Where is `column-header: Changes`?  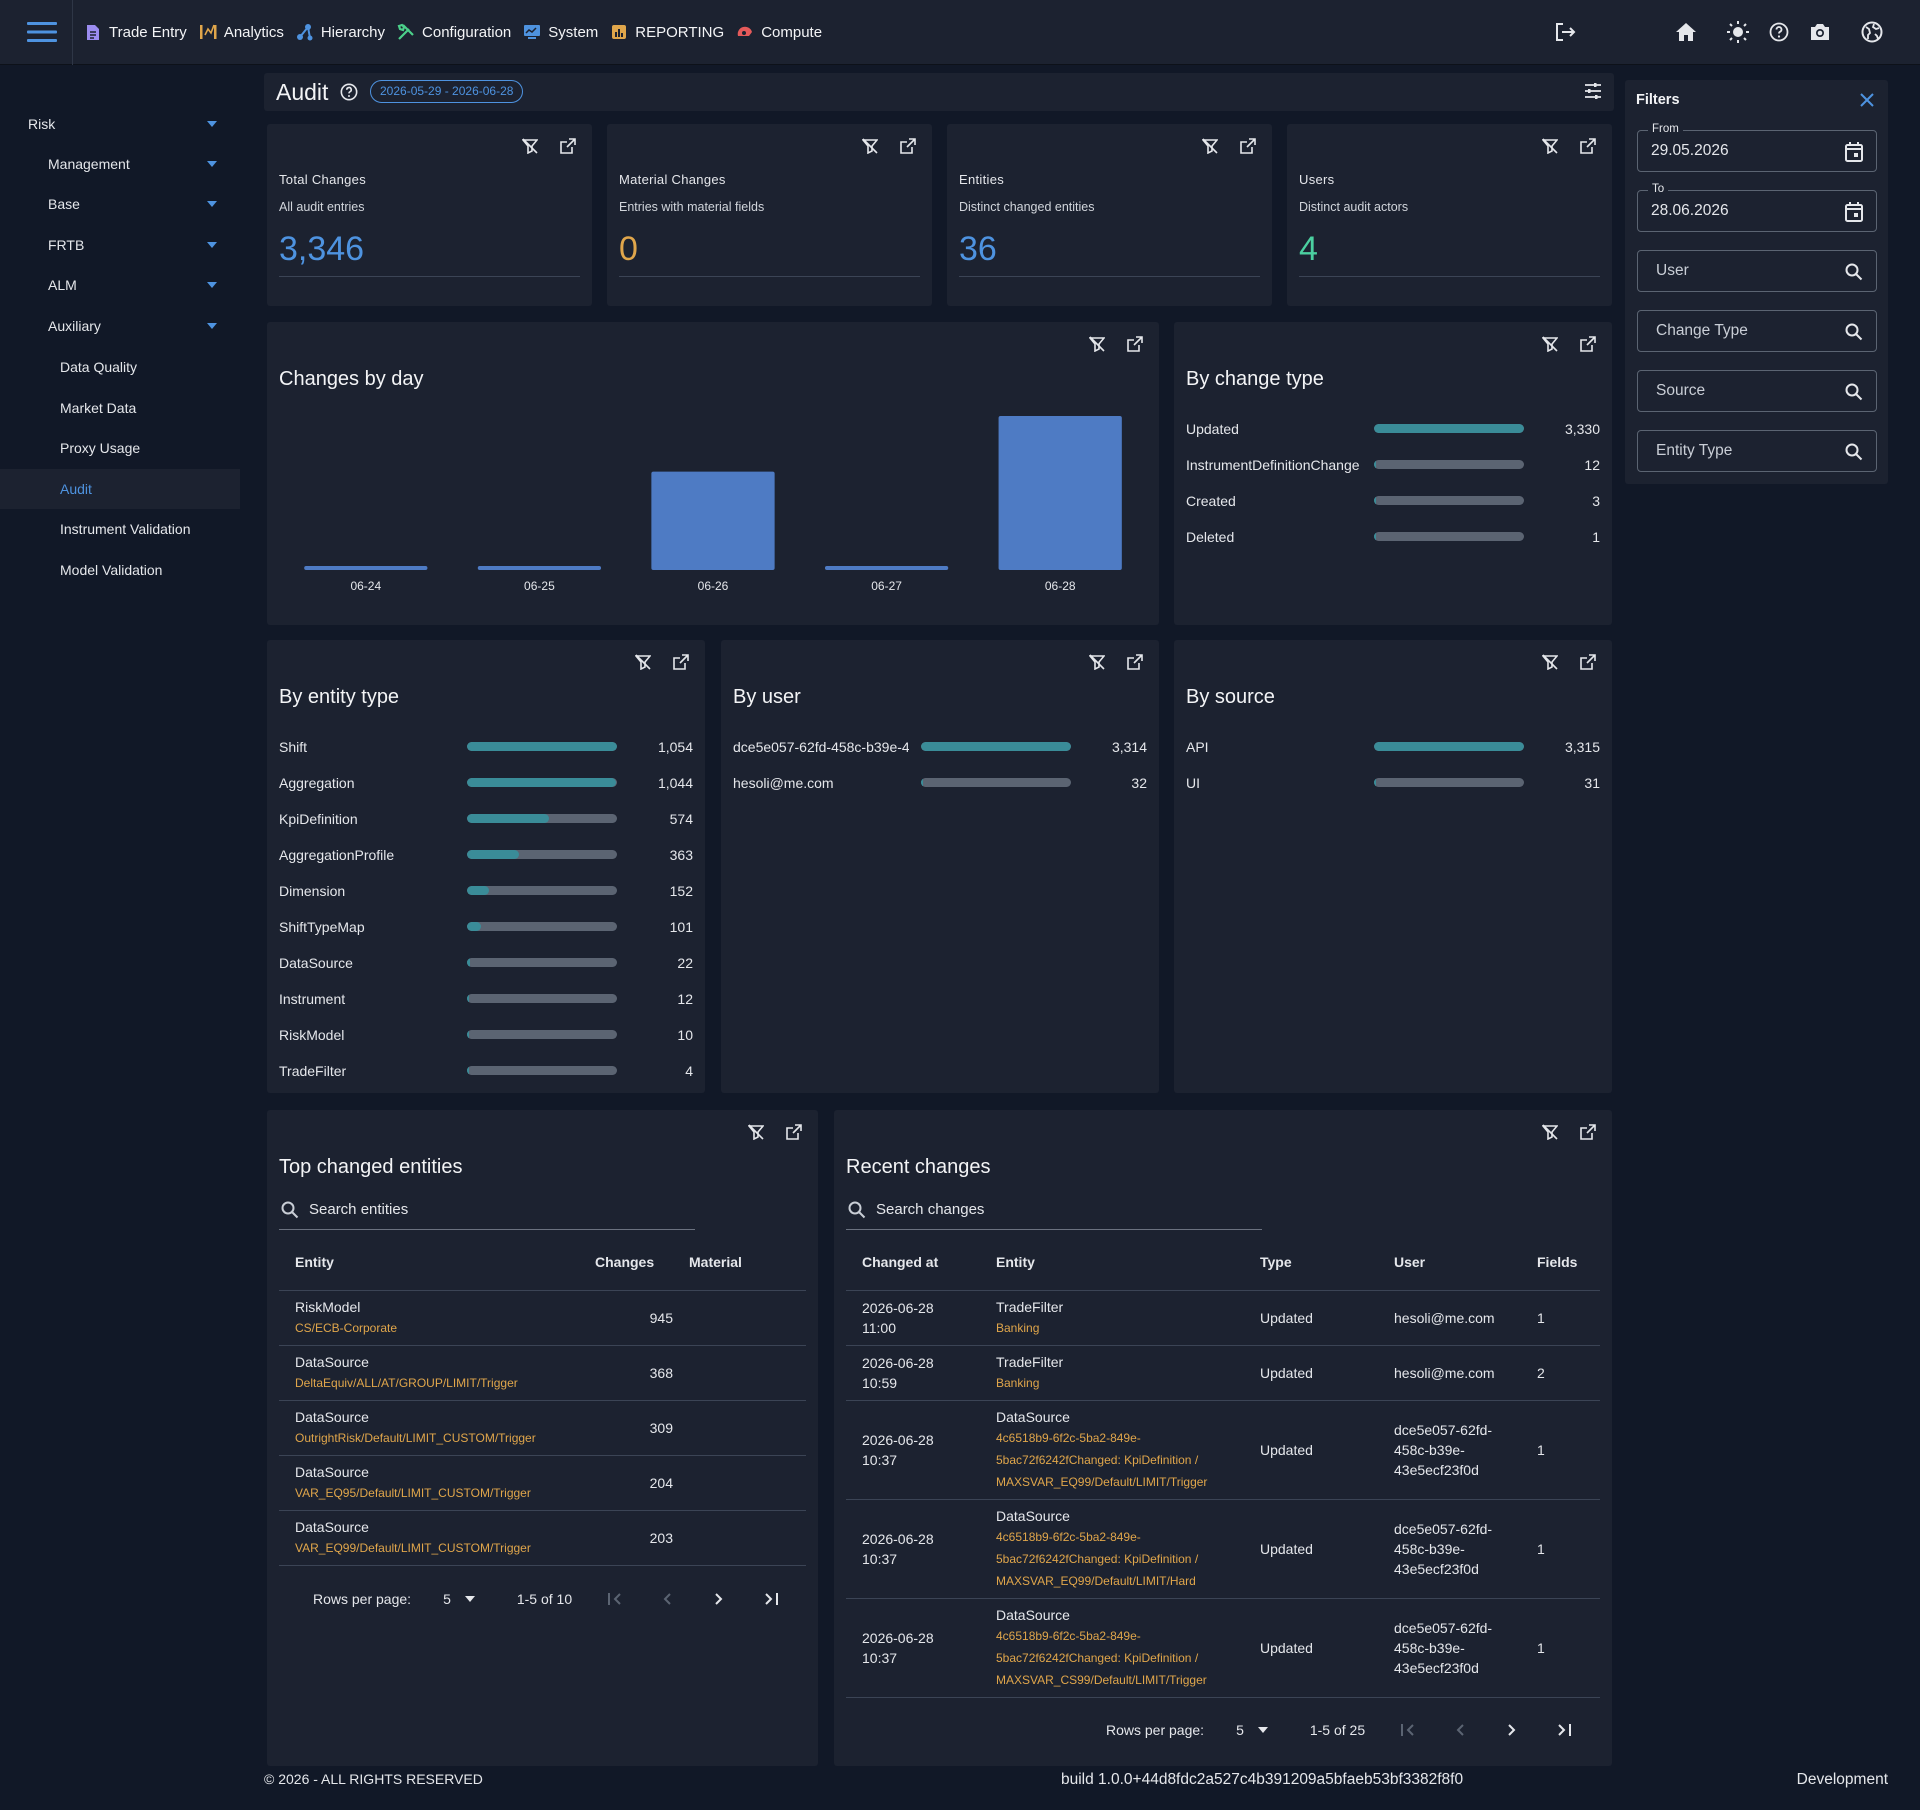 column-header: Changes is located at coordinates (634, 1262).